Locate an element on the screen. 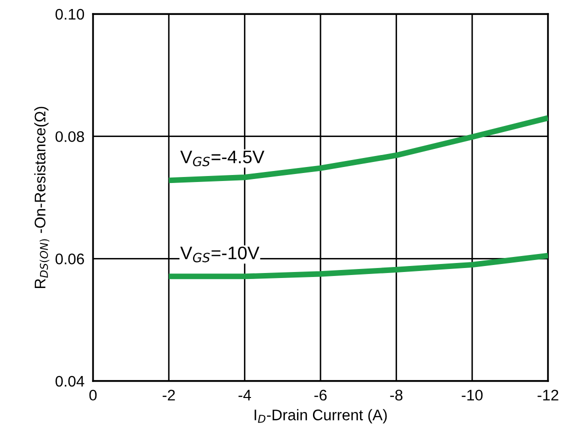 This screenshot has height=442, width=569. series-label: V$_{GS}$=-10V is located at coordinates (220, 254).